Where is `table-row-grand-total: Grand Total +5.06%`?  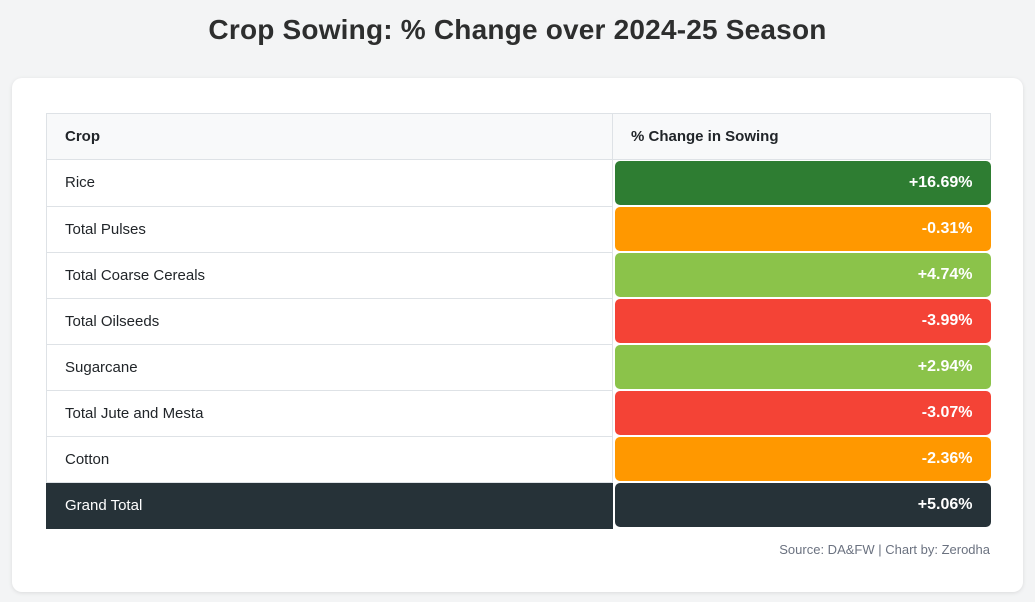
table-row-grand-total: Grand Total +5.06% is located at coordinates (518, 505).